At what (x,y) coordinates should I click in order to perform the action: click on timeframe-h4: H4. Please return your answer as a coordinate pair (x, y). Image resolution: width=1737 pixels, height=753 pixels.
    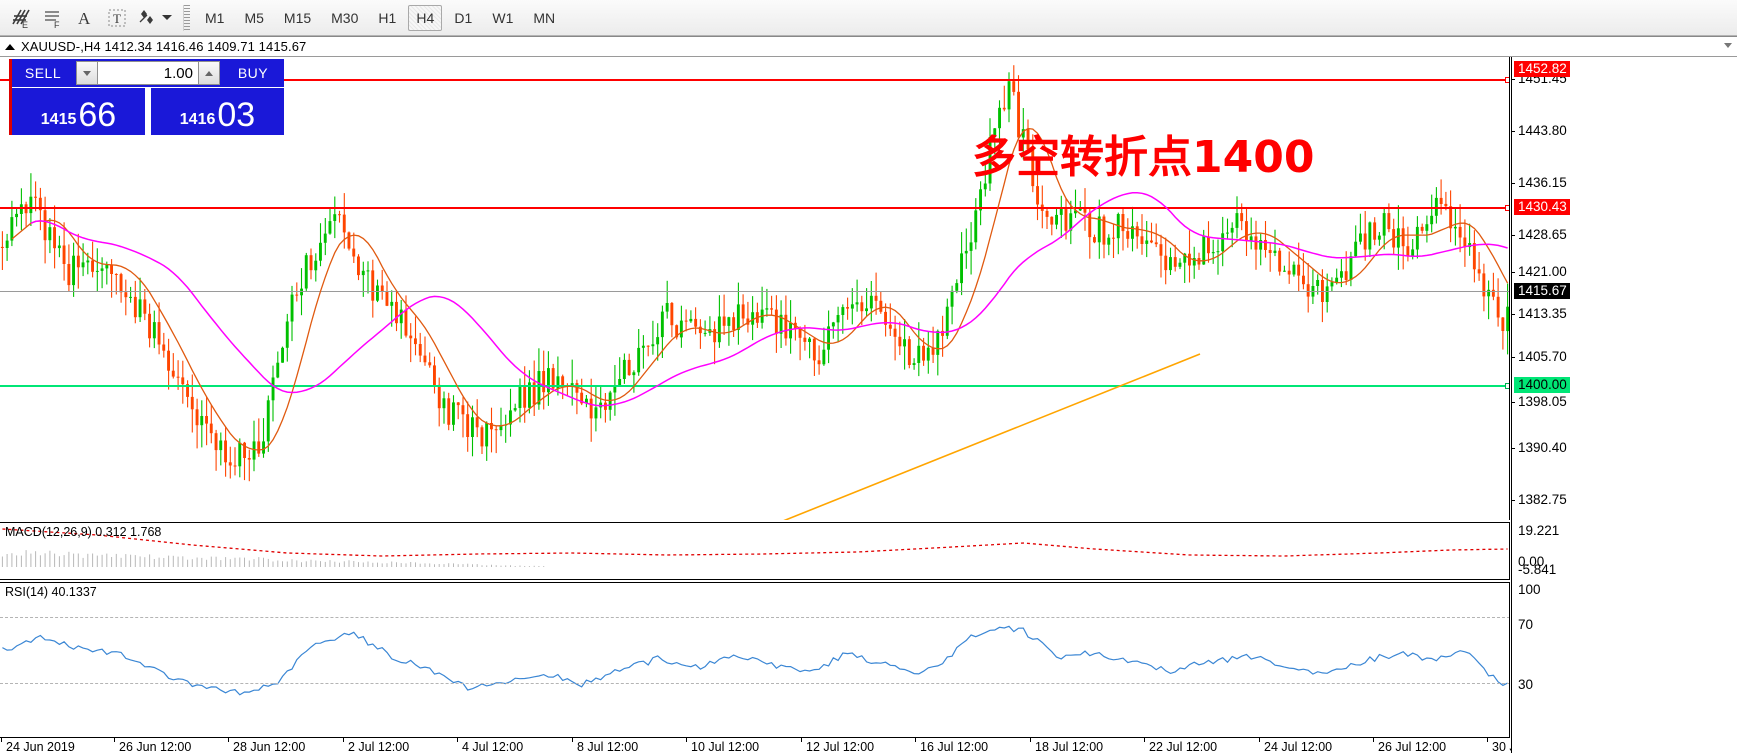
    Looking at the image, I should click on (425, 17).